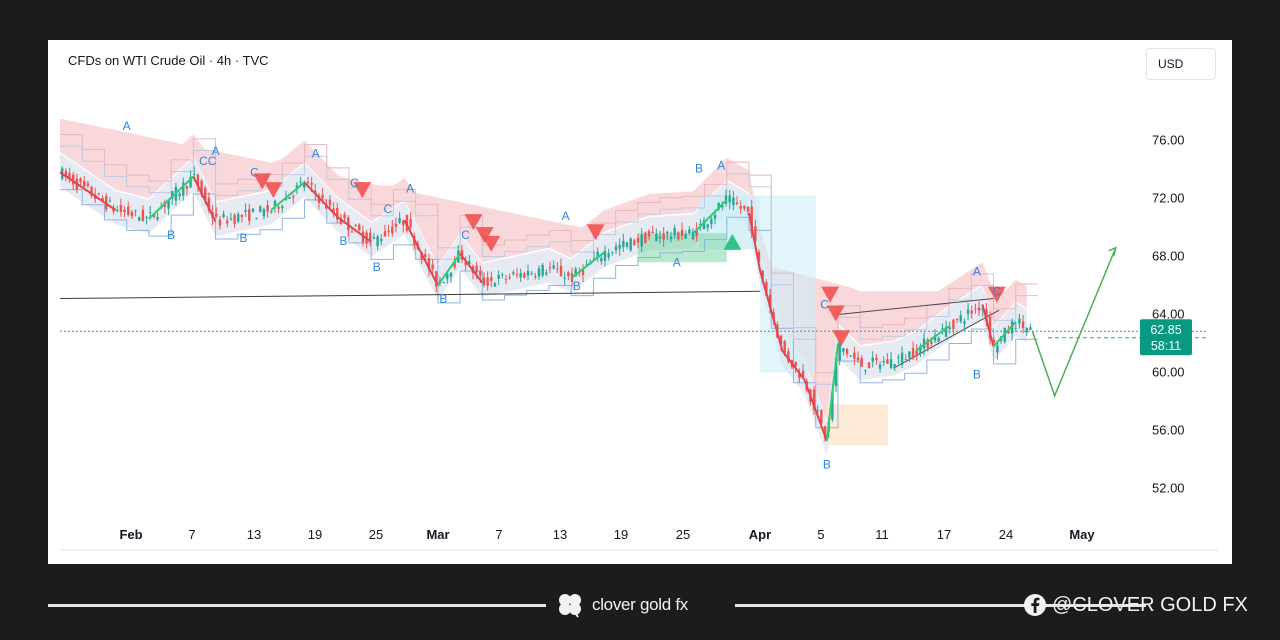 The width and height of the screenshot is (1280, 640). Describe the element at coordinates (683, 534) in the screenshot. I see `x-tick-label: 25` at that location.